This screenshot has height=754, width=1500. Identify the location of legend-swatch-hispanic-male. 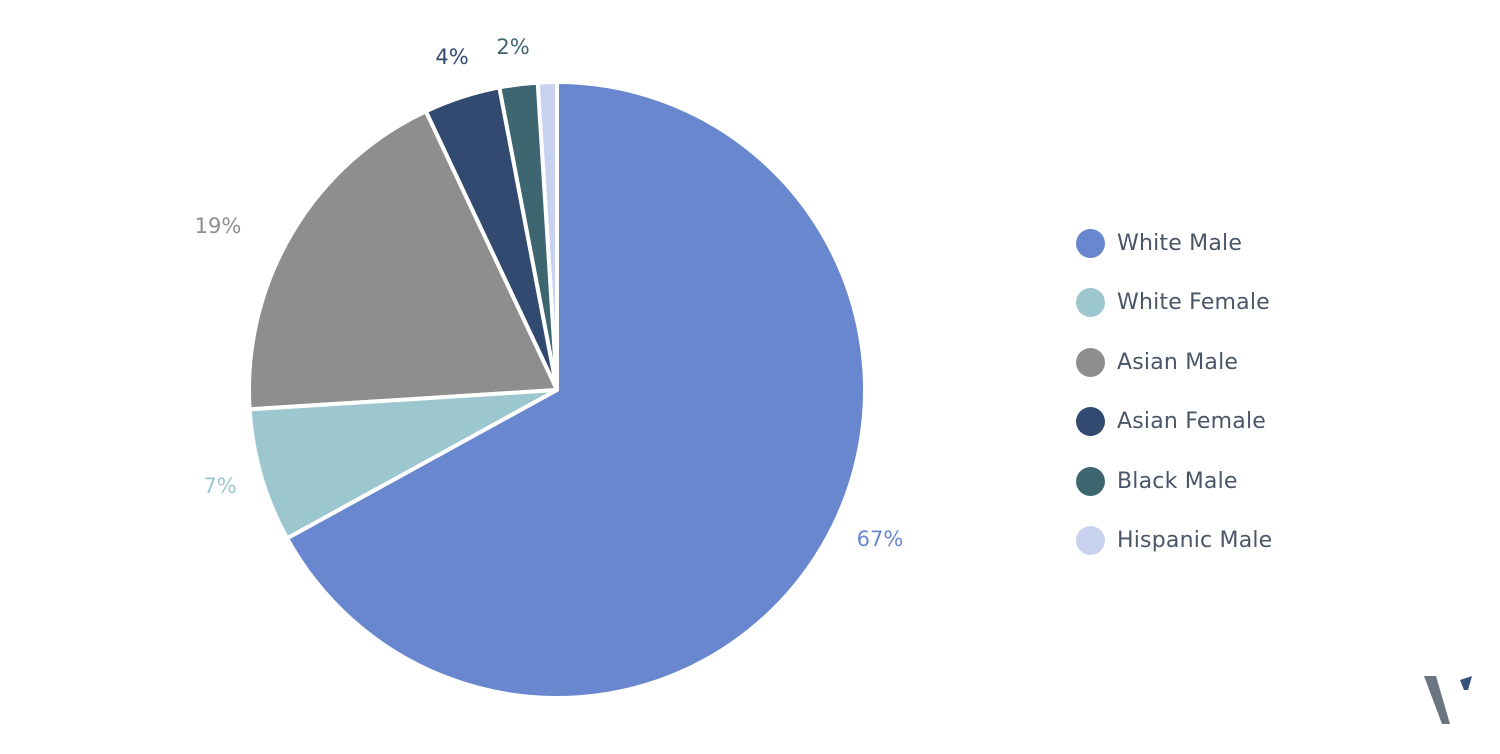
(1090, 540).